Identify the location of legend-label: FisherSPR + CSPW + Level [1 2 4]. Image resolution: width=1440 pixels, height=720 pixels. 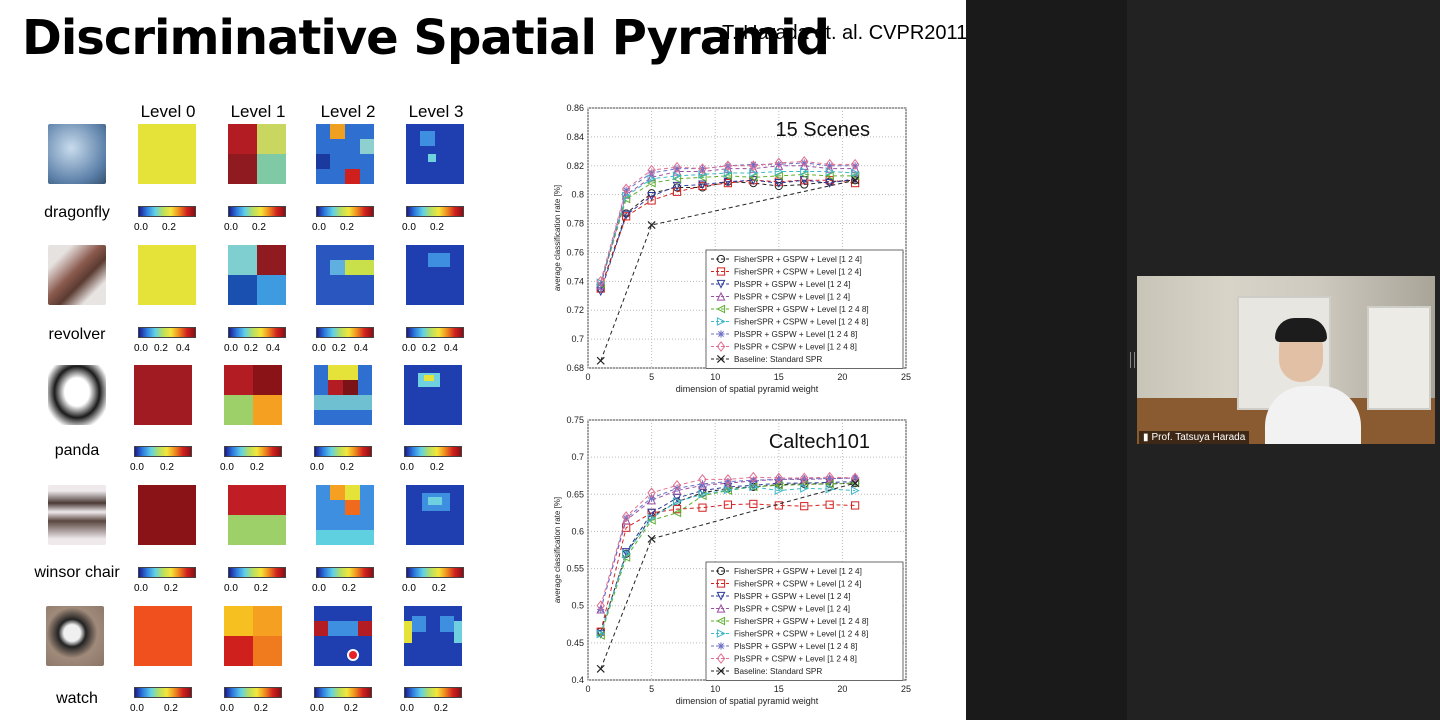
(797, 272).